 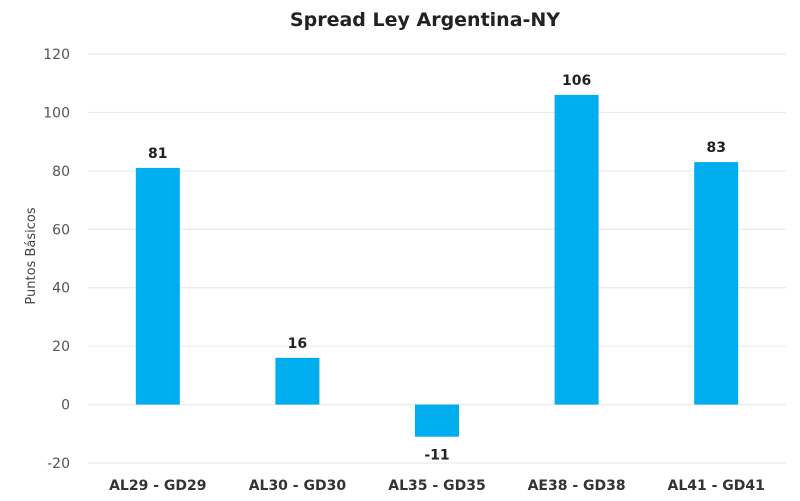 What do you see at coordinates (157, 486) in the screenshot?
I see `x-tick-label: AL29 - GD29` at bounding box center [157, 486].